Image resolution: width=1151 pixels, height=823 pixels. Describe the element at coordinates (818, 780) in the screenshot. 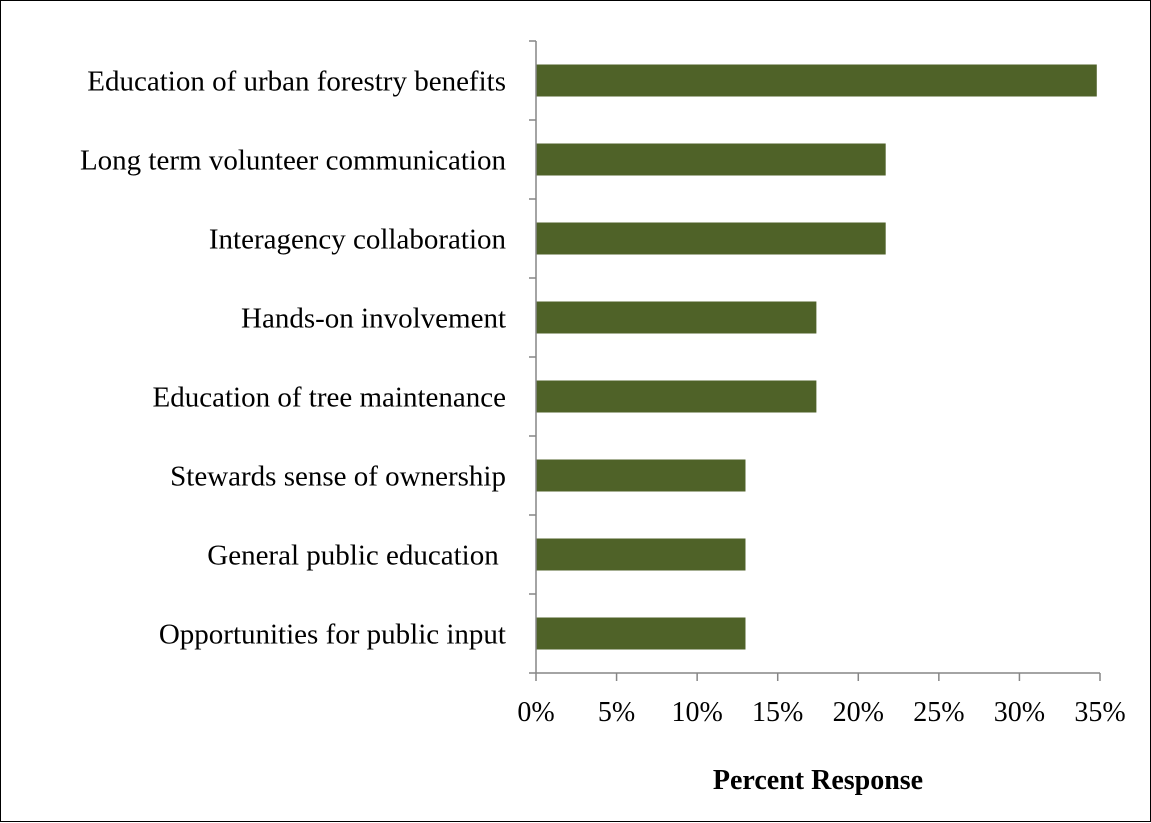

I see `x-axis-title: Percent Response` at that location.